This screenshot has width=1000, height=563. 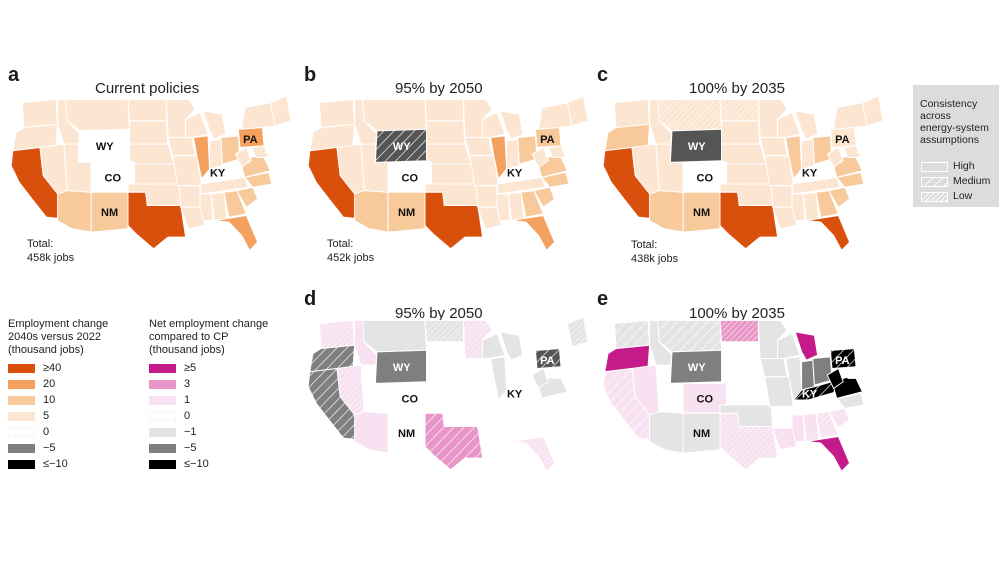 I want to click on map-panel-b: WY CO NM KY PA, so click(x=448, y=173).